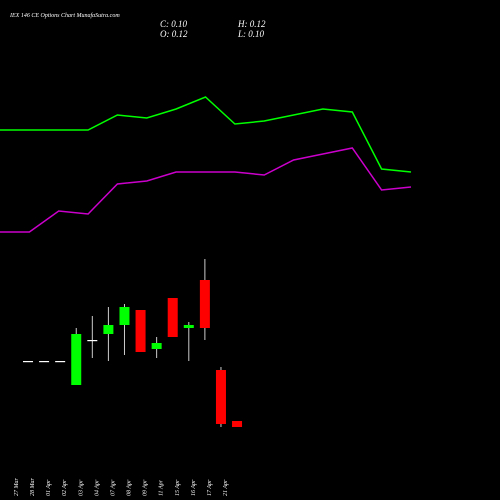  I want to click on x-tick-label: 15 Apr, so click(178, 487).